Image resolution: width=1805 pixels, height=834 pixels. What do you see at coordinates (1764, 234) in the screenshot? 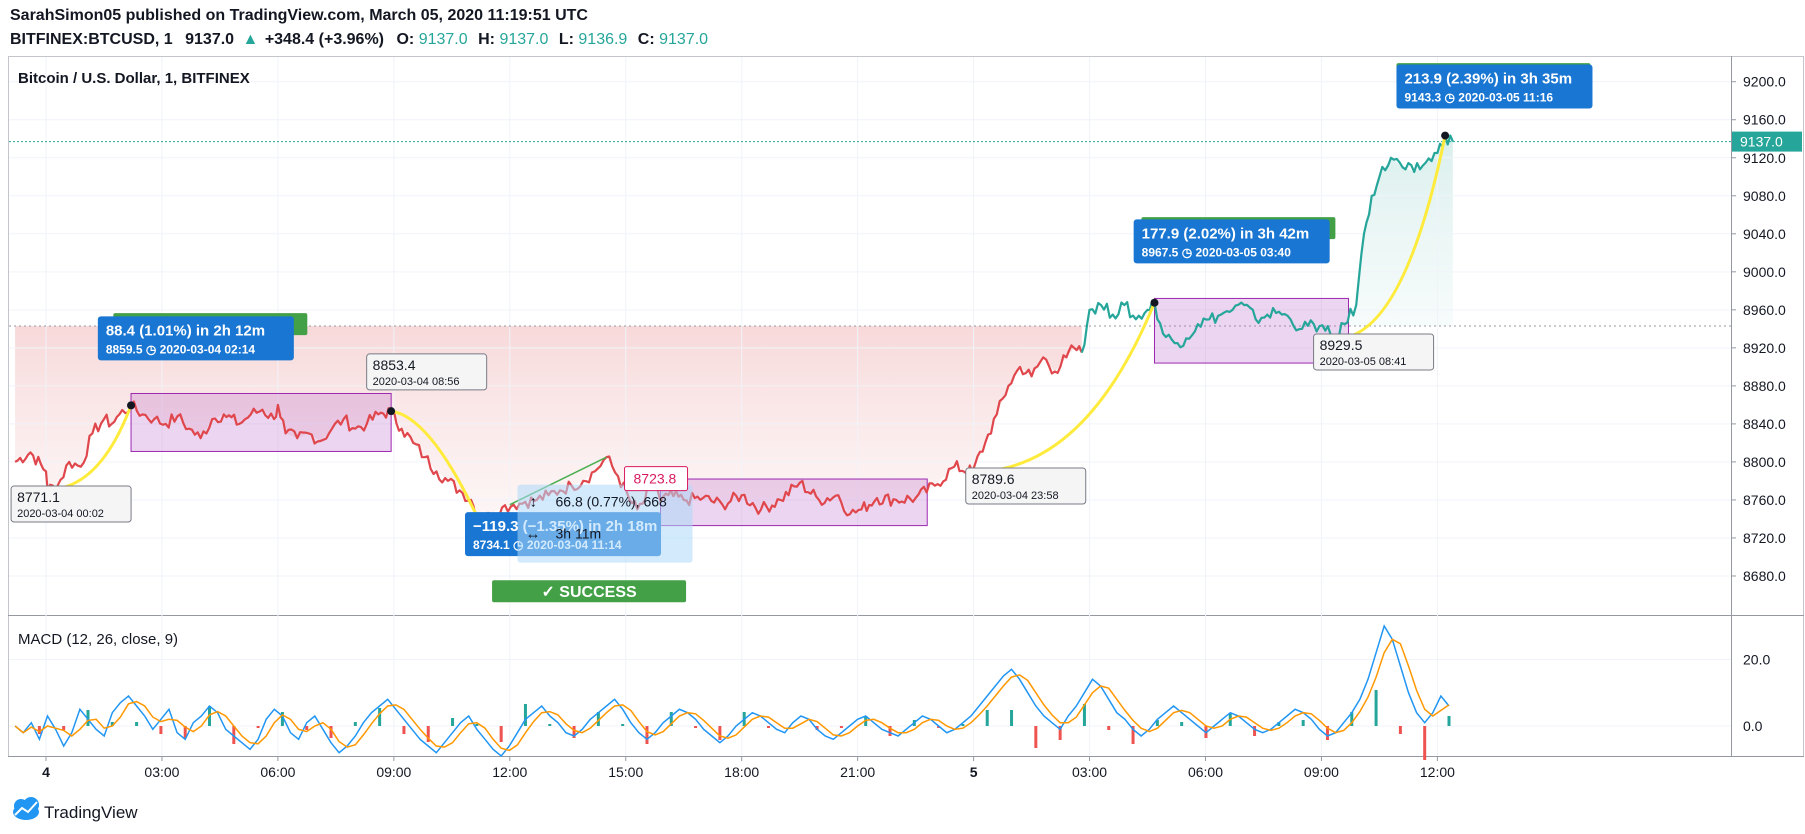
I see `price-tick-label: 9040.0` at bounding box center [1764, 234].